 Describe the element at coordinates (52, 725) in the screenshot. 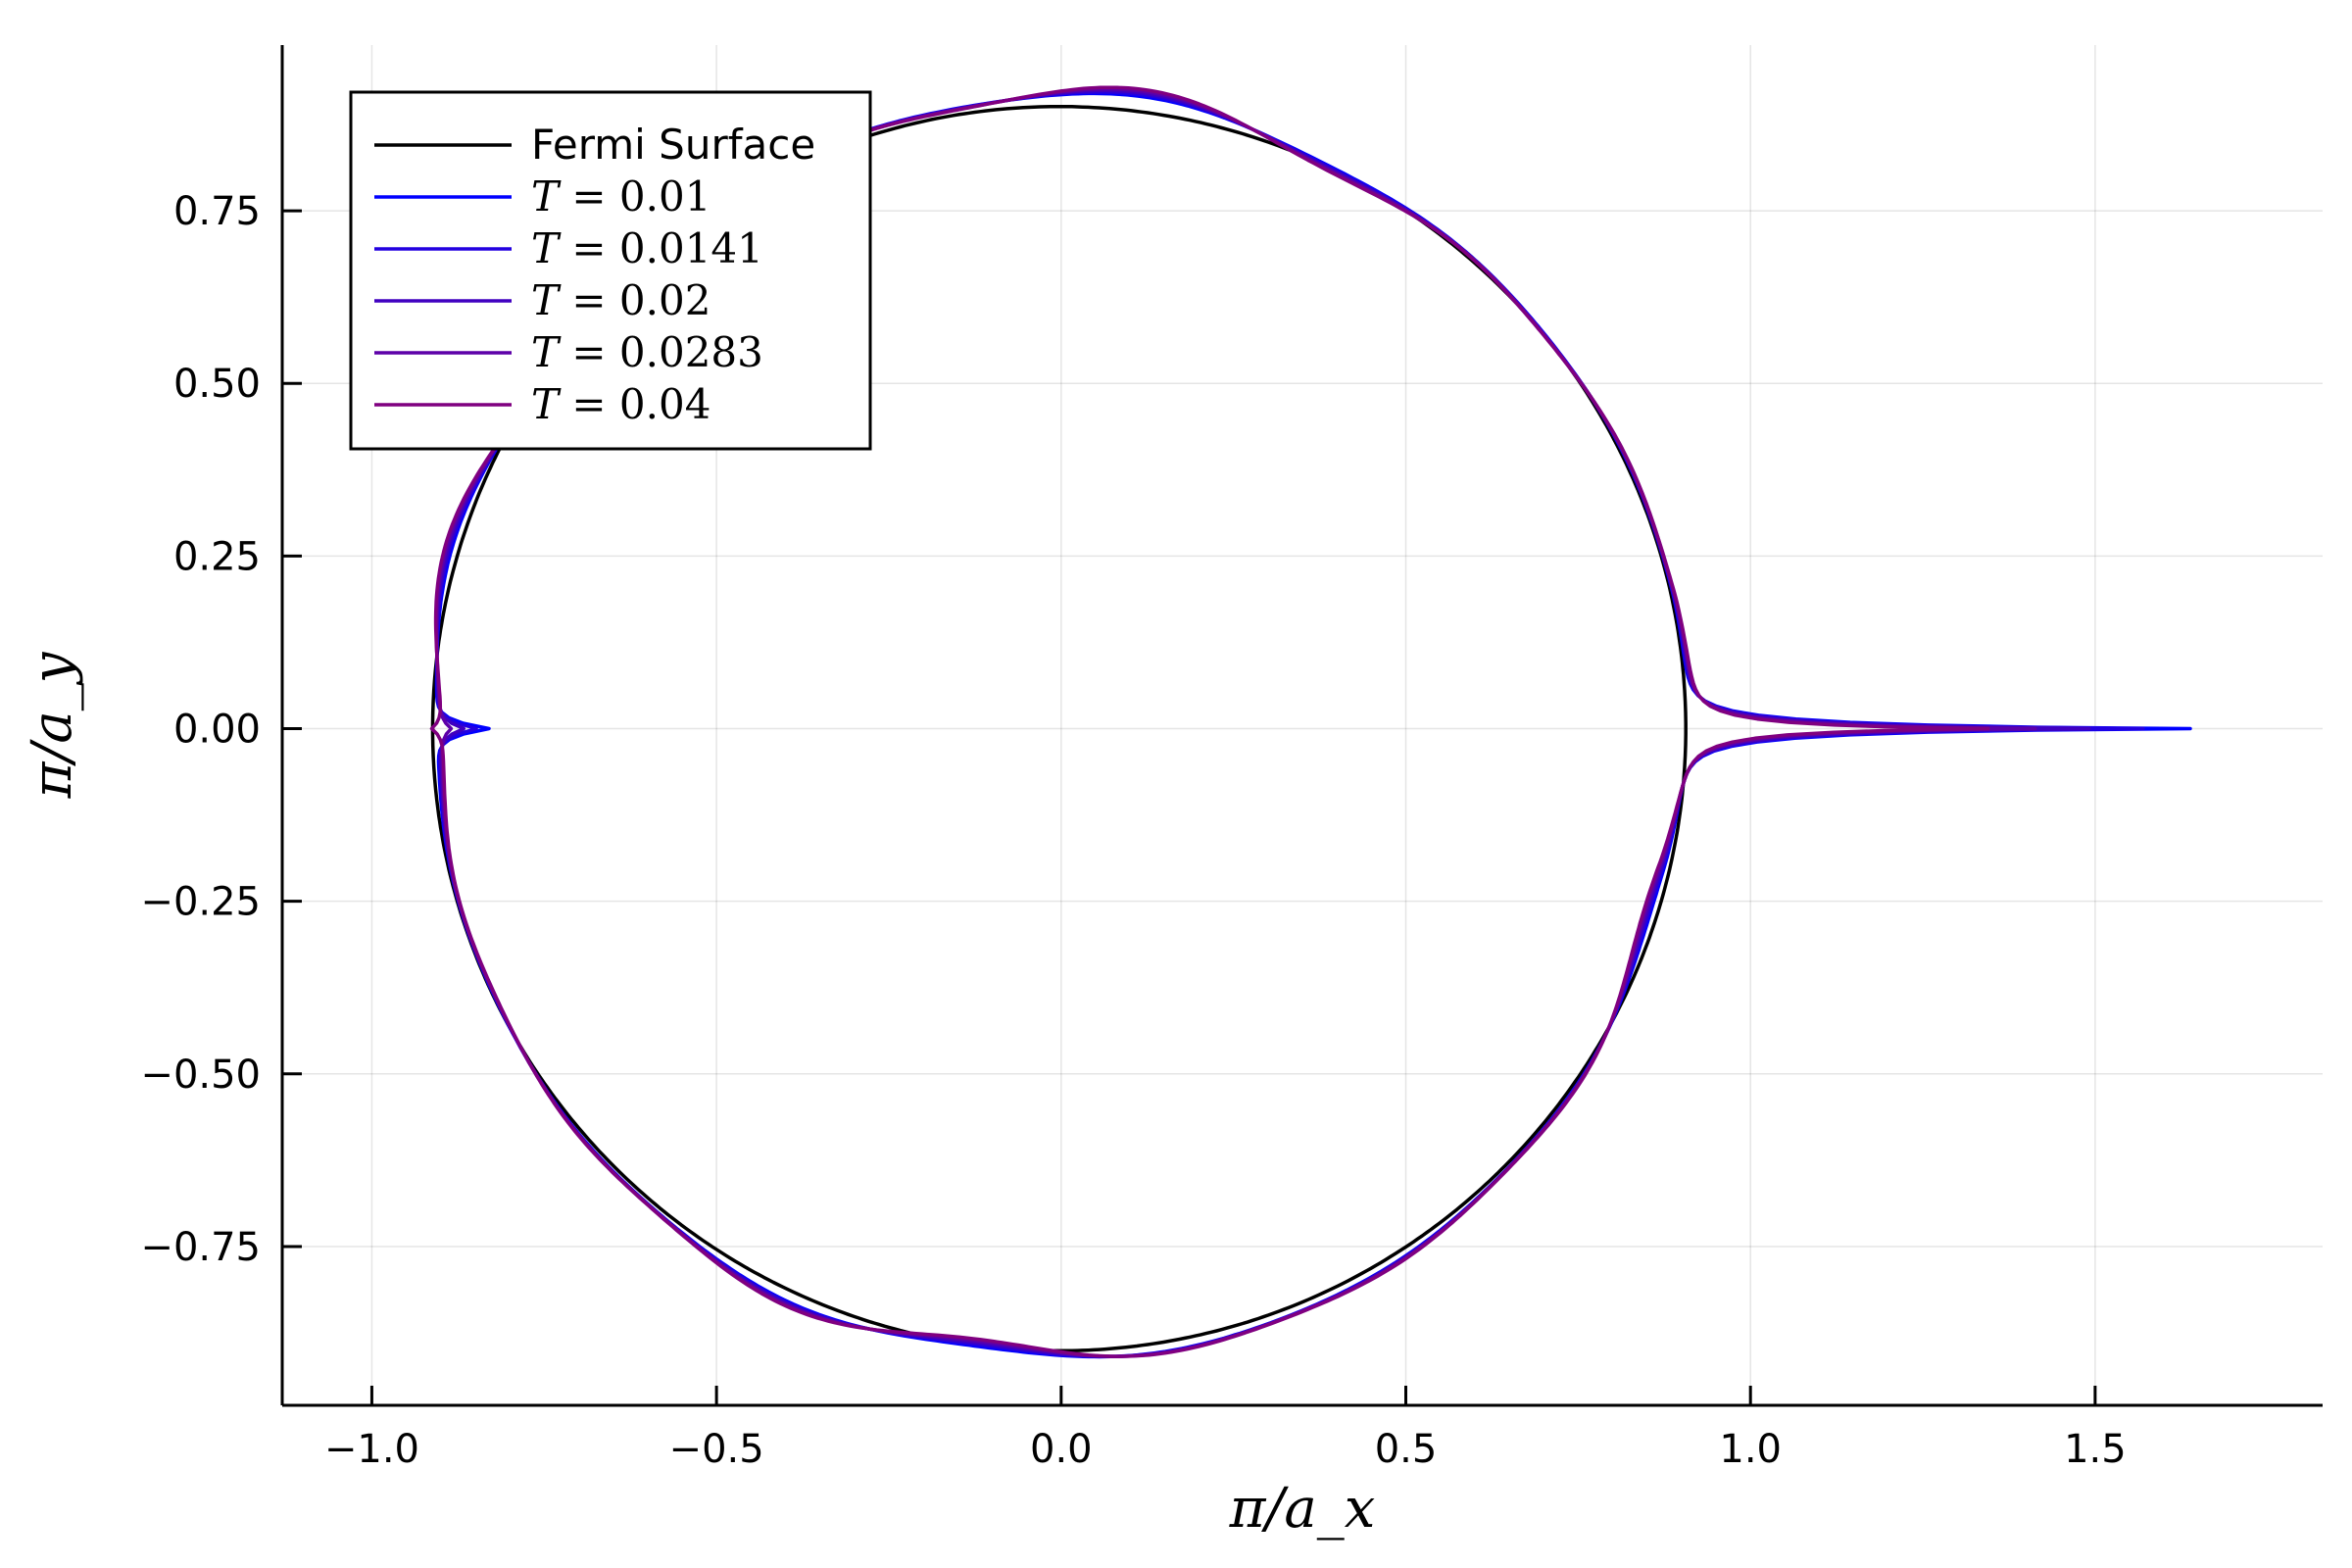

I see `y-axis-label: π/a_y` at that location.